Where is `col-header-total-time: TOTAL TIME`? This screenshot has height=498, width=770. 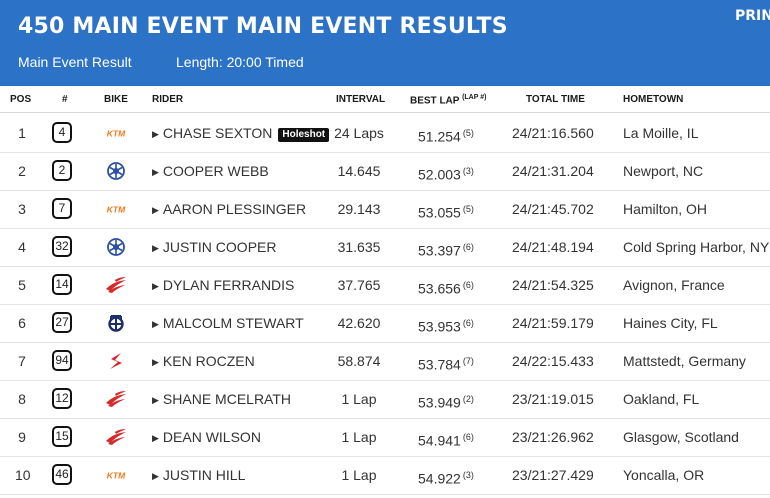 col-header-total-time: TOTAL TIME is located at coordinates (555, 99).